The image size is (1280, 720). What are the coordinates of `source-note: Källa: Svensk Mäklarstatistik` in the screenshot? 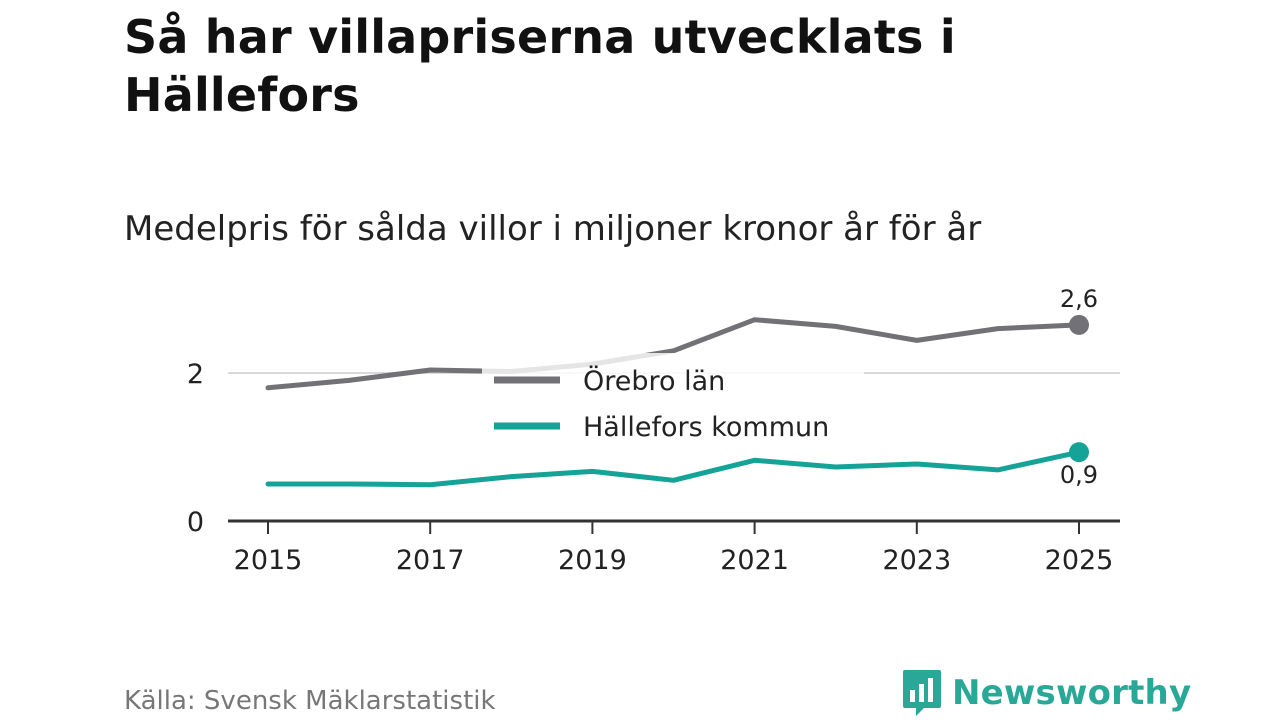 It's located at (310, 701).